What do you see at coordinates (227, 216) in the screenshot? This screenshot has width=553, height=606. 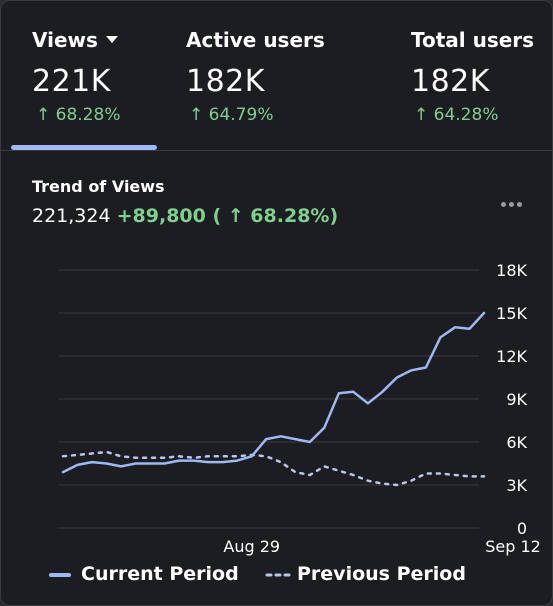 I see `trend-change: +89,800 ( ↑ 68.28%)` at bounding box center [227, 216].